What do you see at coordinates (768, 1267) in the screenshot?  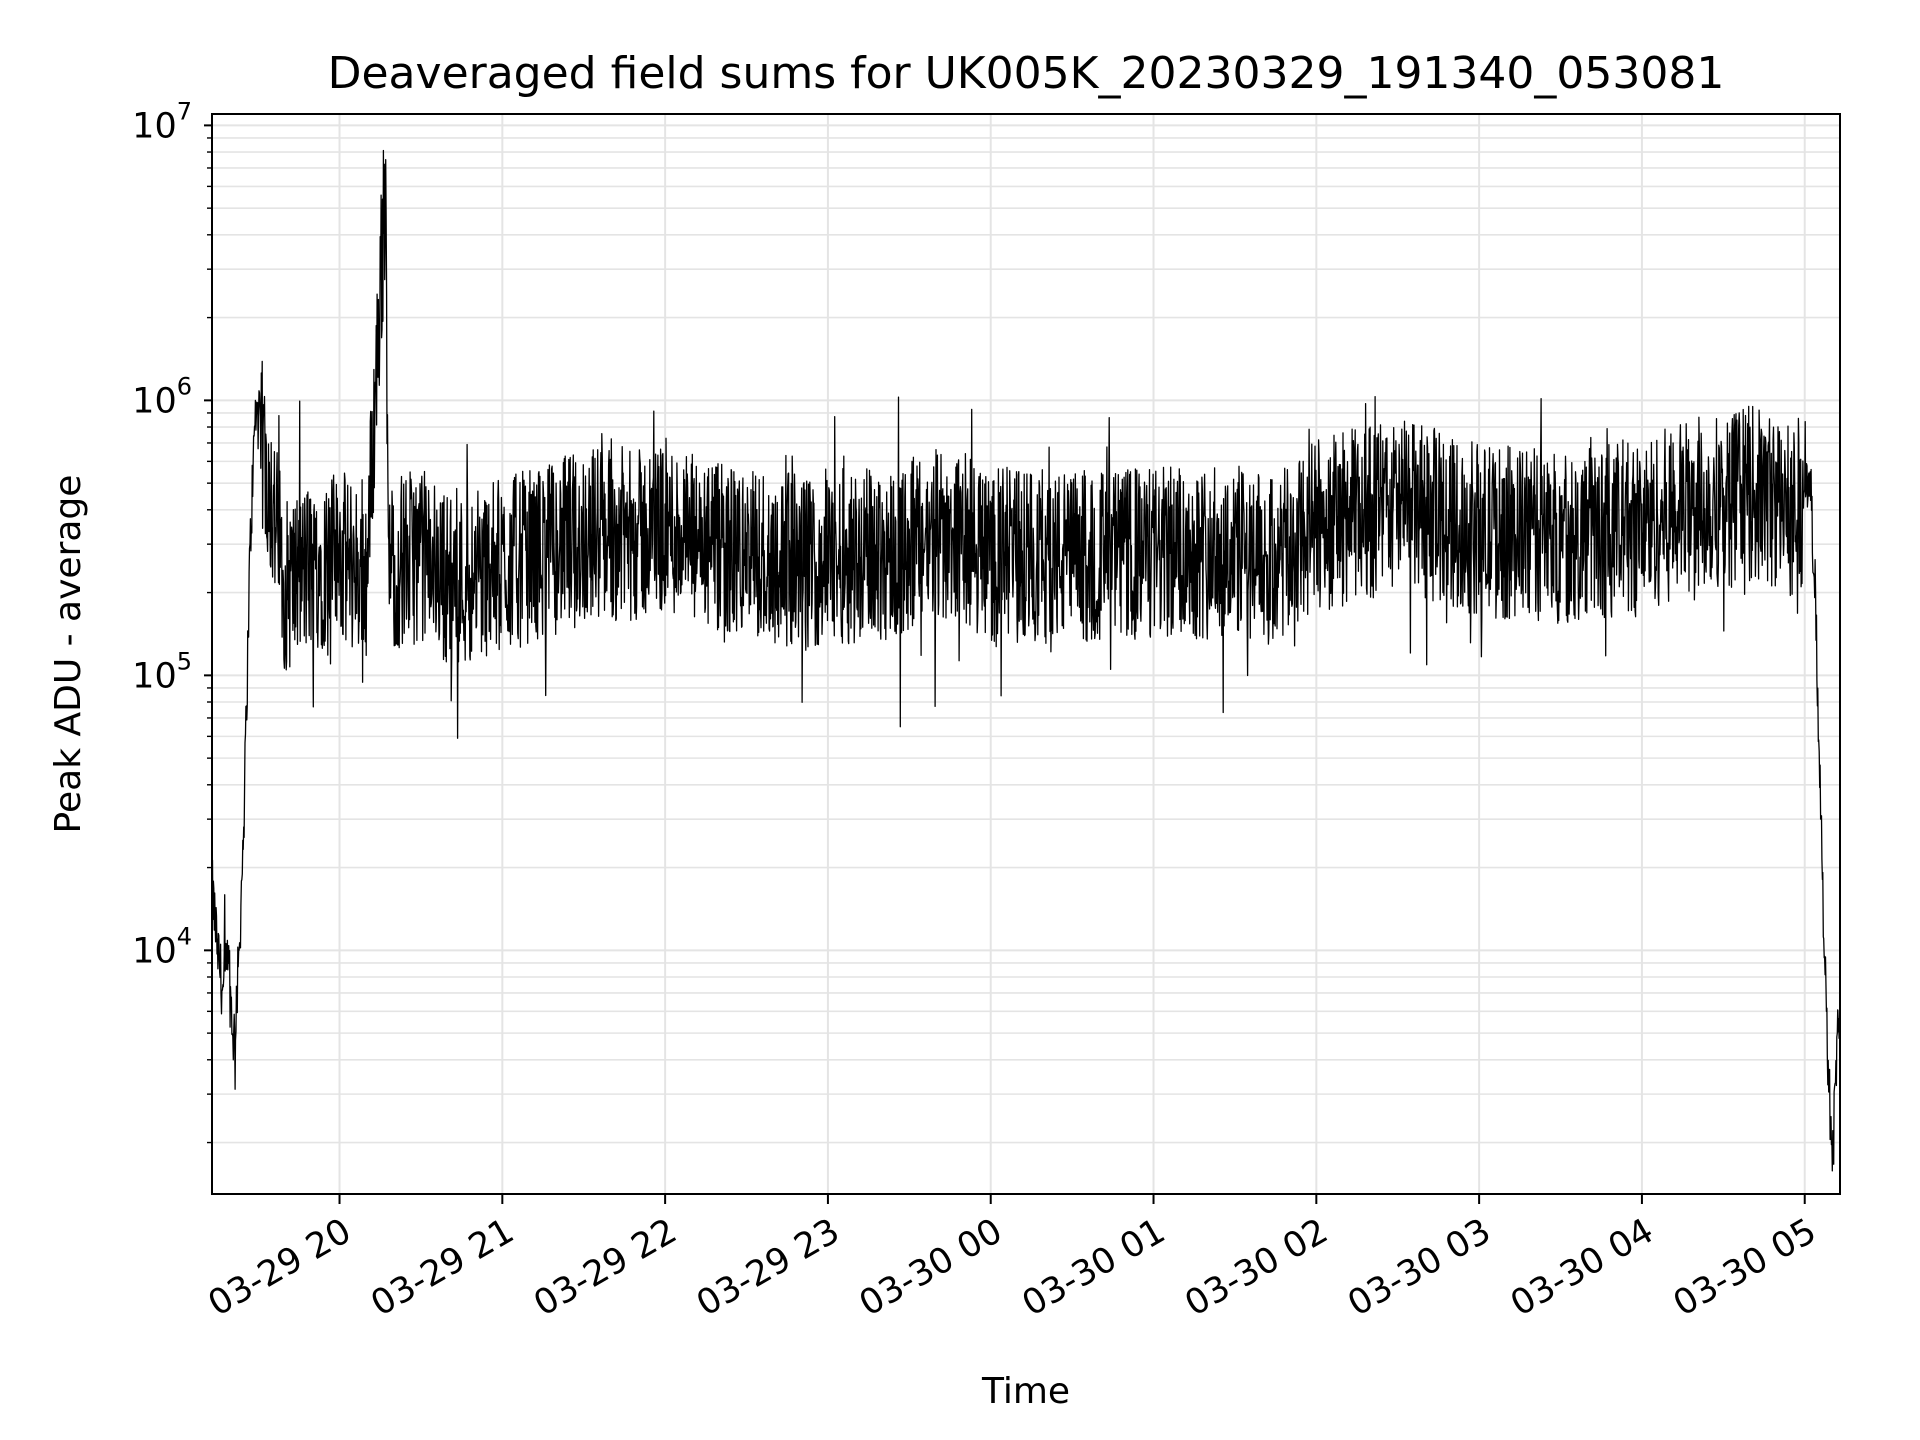 I see `x-tick-label: 03-29 23` at bounding box center [768, 1267].